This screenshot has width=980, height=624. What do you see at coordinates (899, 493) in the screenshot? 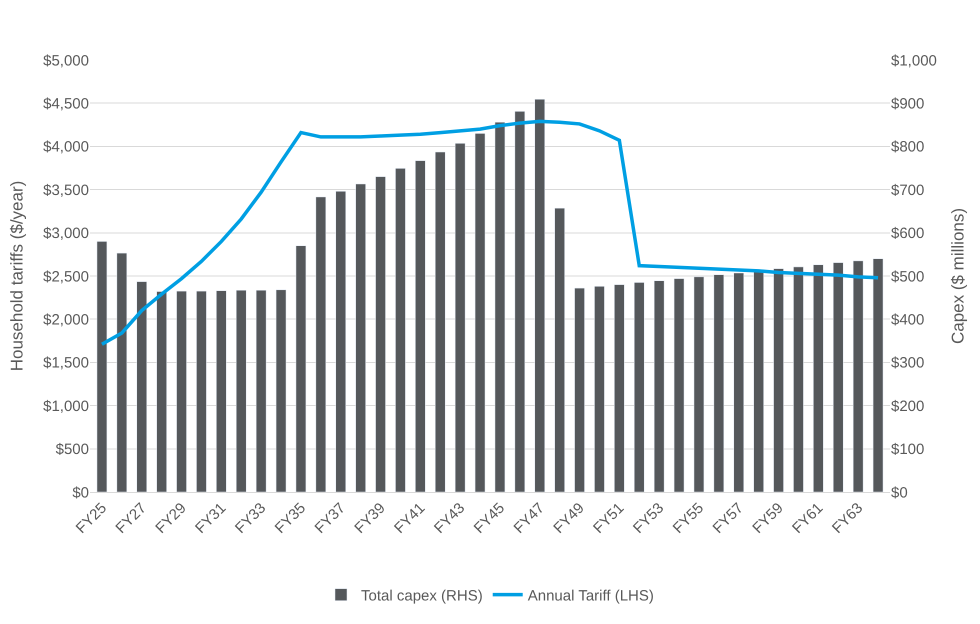
I see `y2-tick-label: $0` at bounding box center [899, 493].